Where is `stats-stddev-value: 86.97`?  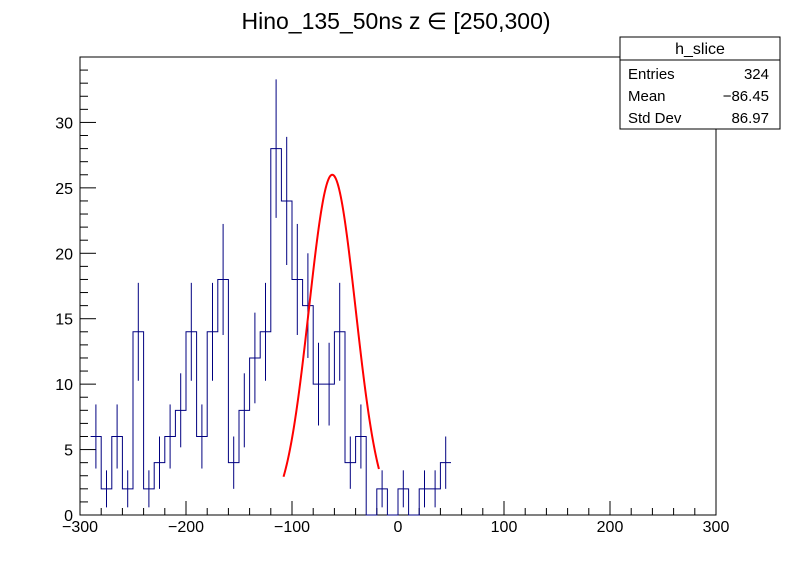
stats-stddev-value: 86.97 is located at coordinates (750, 118).